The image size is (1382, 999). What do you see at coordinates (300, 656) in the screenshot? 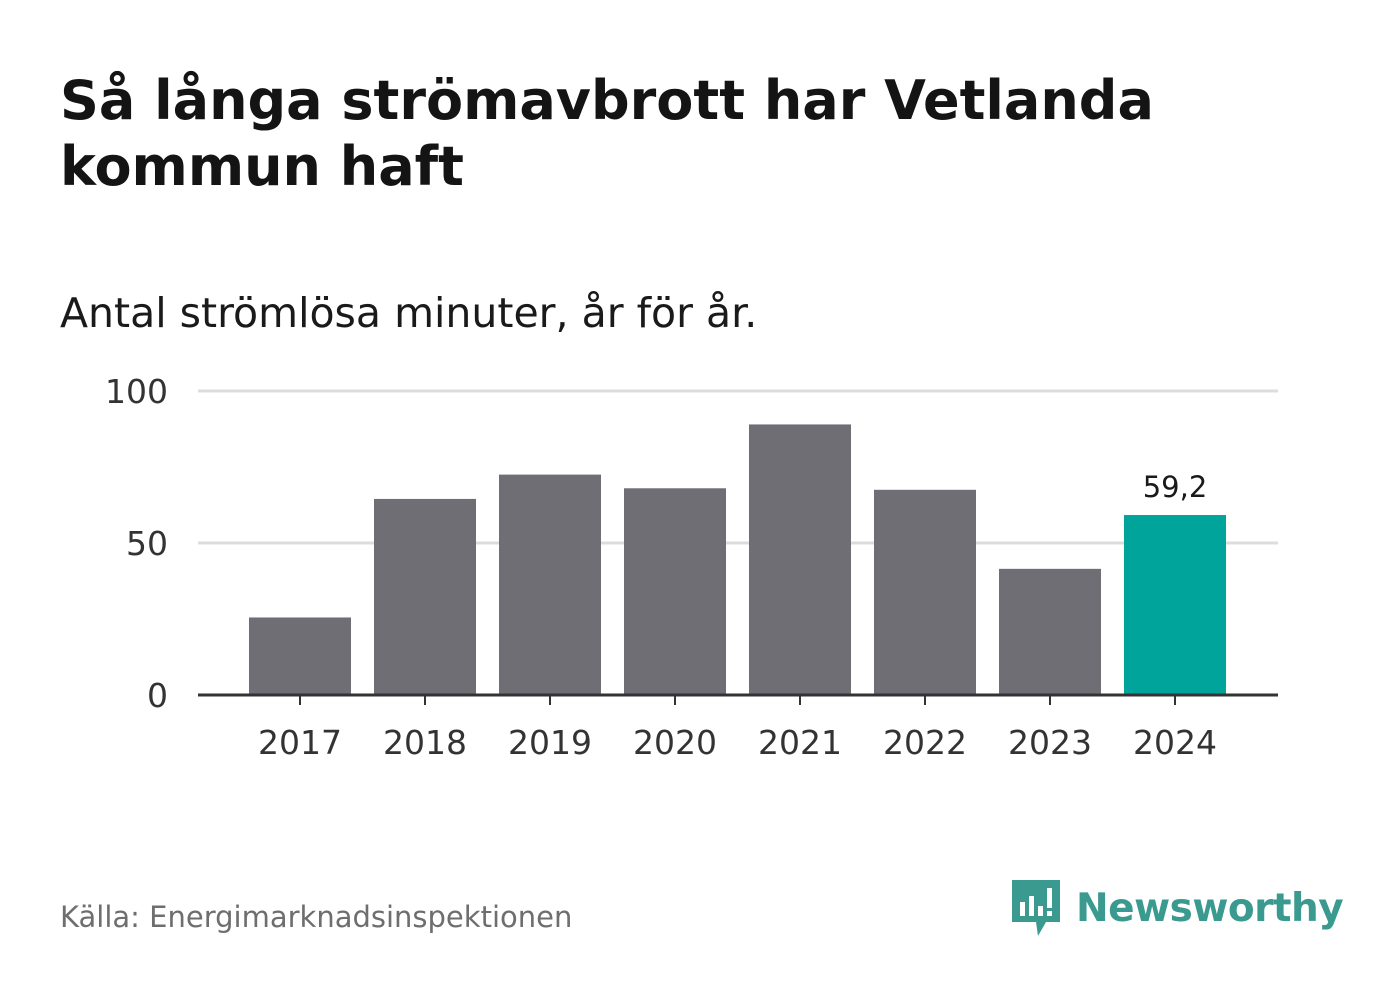
I see `bar-2017` at bounding box center [300, 656].